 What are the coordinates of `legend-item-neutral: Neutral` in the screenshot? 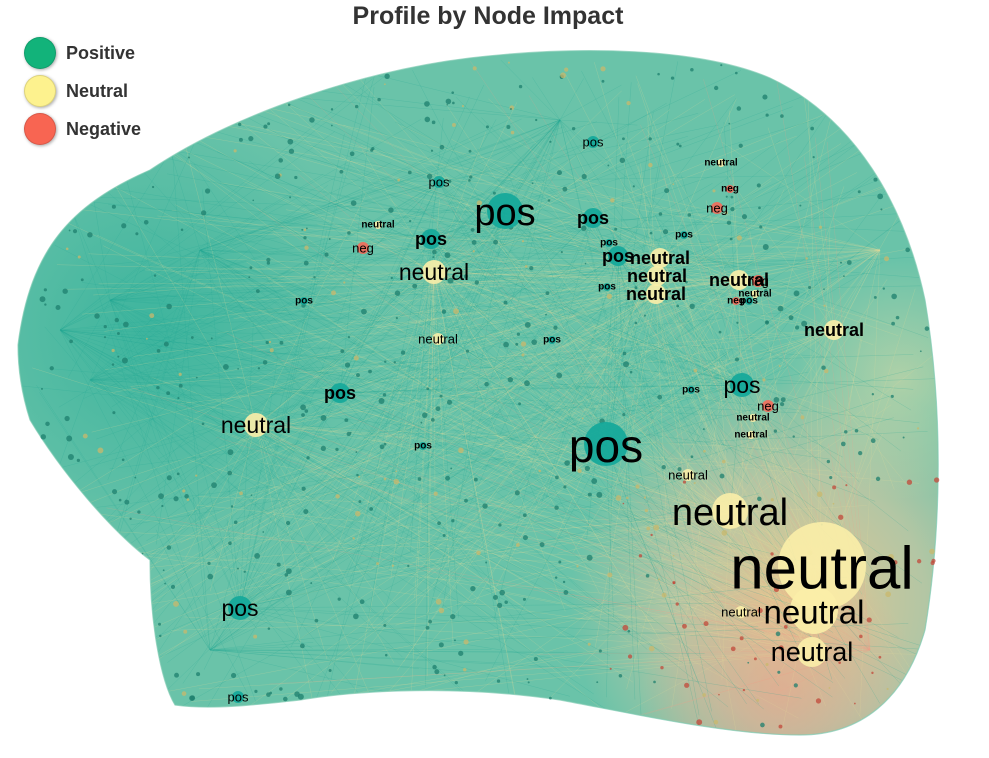 It's located at (82, 91).